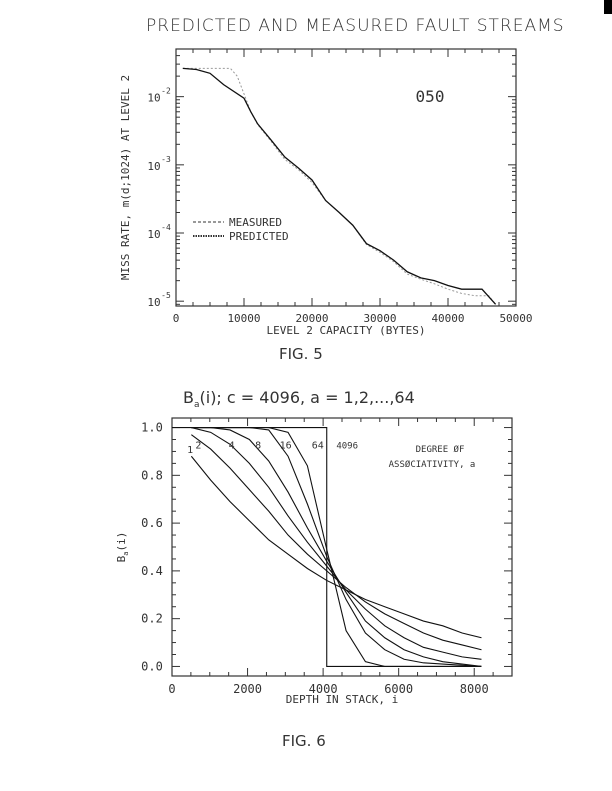  I want to click on y-tick-label: 0.4, so click(152, 571).